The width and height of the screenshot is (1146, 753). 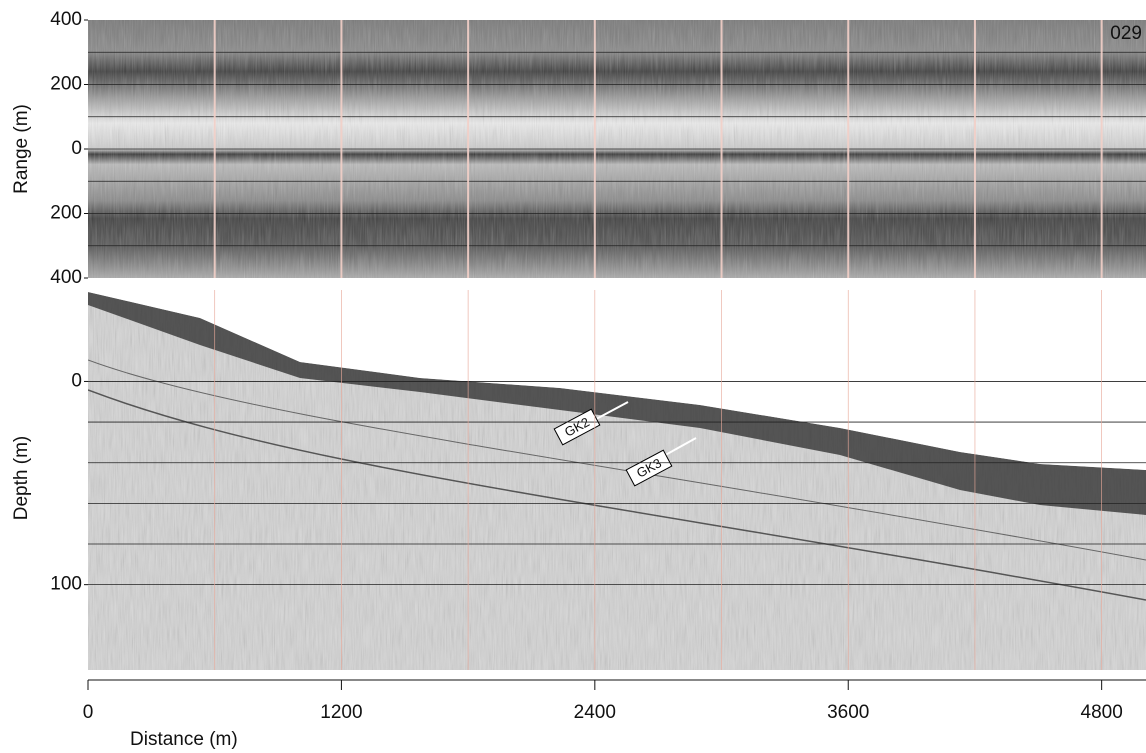 I want to click on y-axis-label: Range (m), so click(x=21, y=149).